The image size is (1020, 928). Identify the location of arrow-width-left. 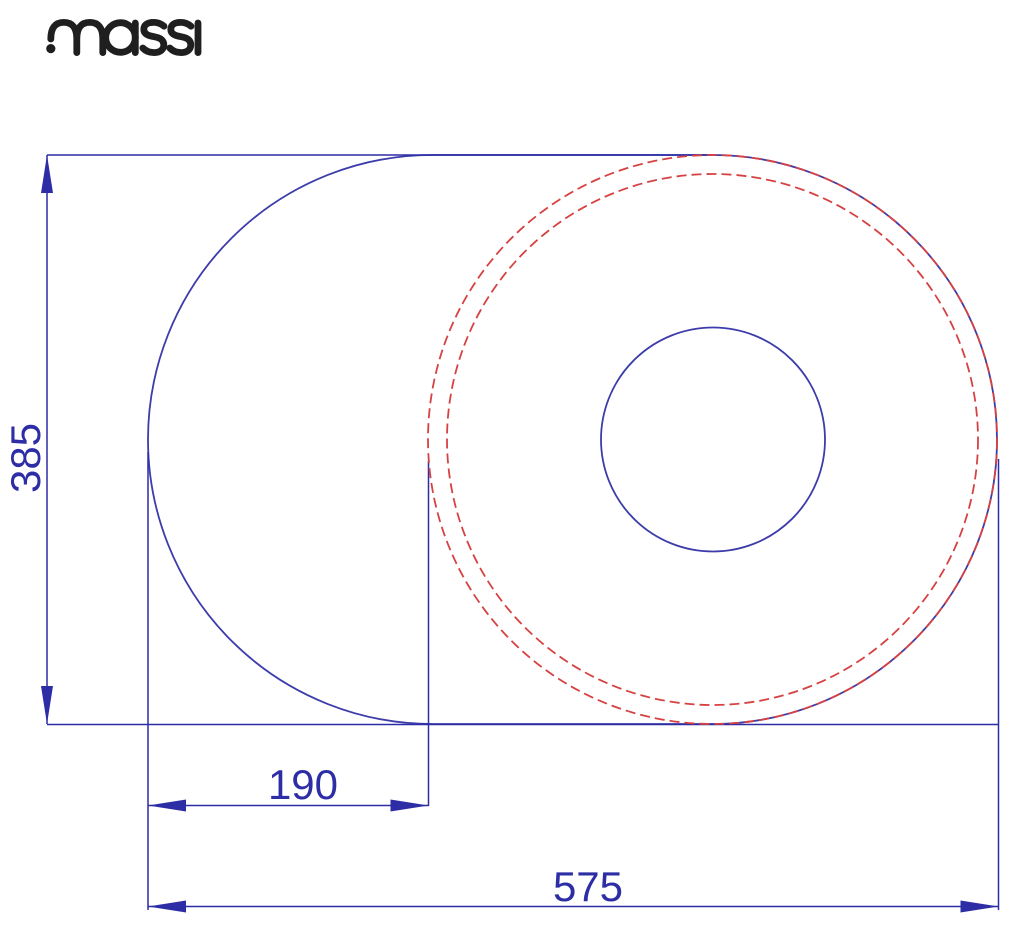
(167, 906).